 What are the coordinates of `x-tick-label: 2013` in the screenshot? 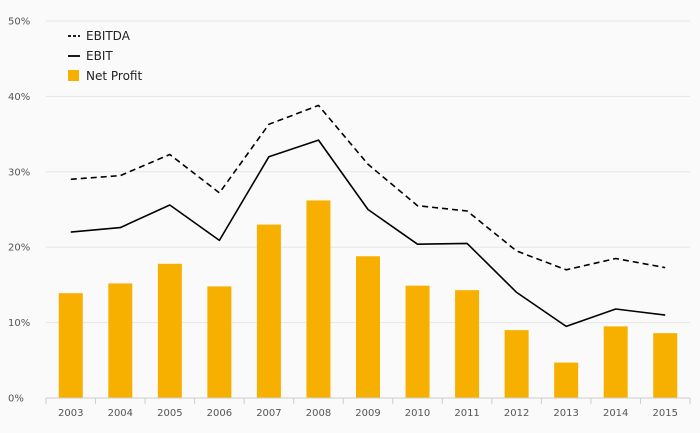 It's located at (565, 413).